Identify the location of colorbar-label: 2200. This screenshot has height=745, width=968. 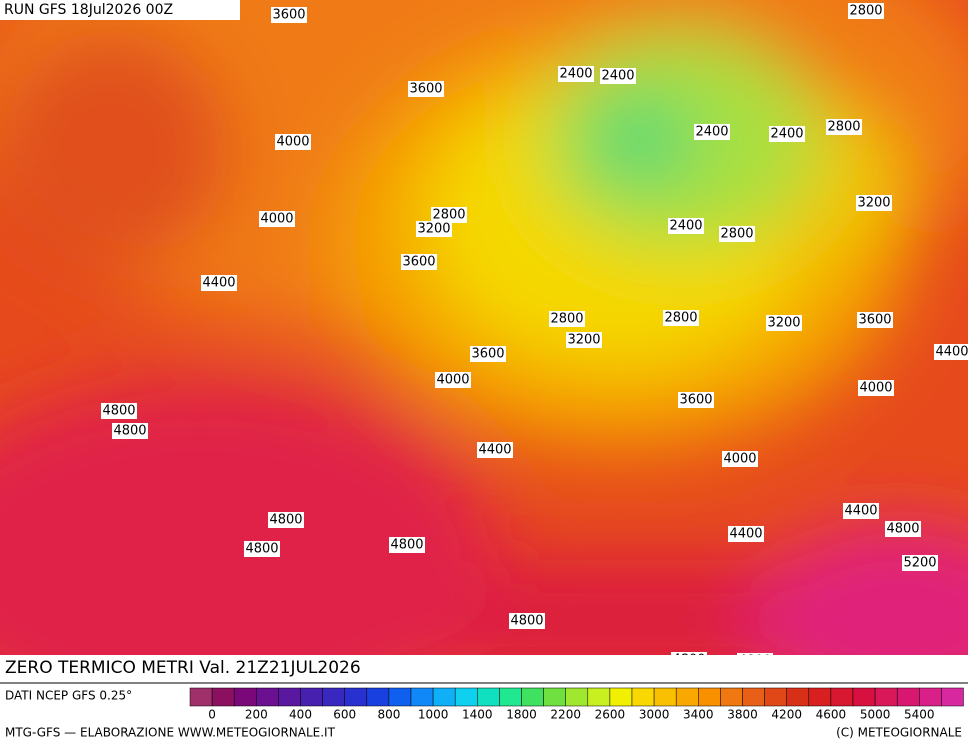
(565, 715).